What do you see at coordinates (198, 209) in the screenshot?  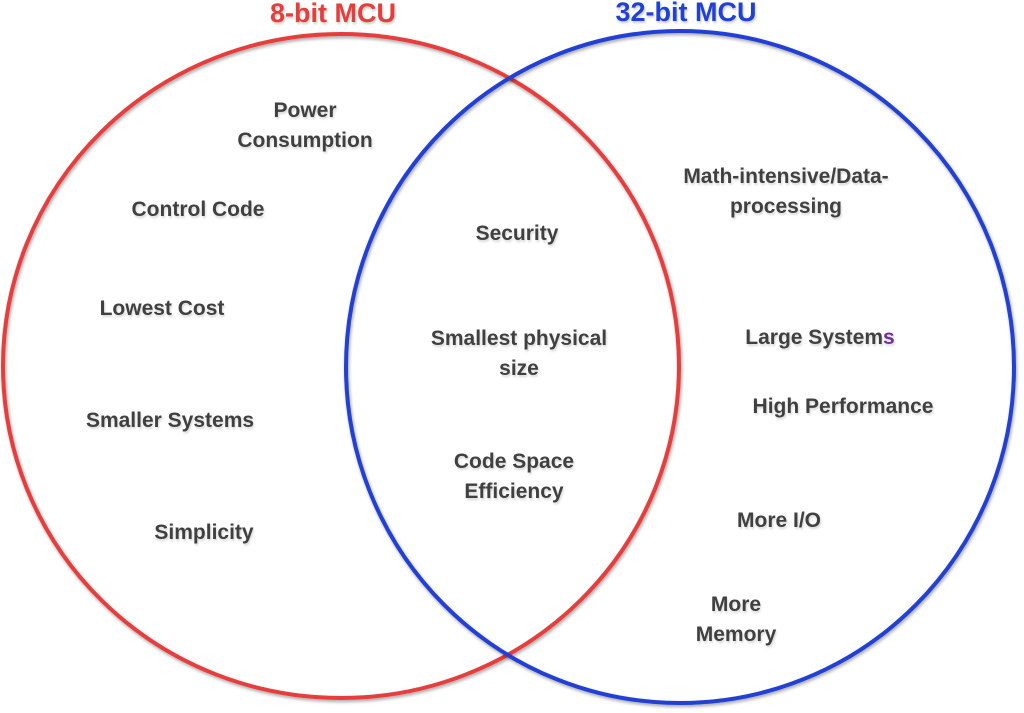 I see `label-control-code: Control Code` at bounding box center [198, 209].